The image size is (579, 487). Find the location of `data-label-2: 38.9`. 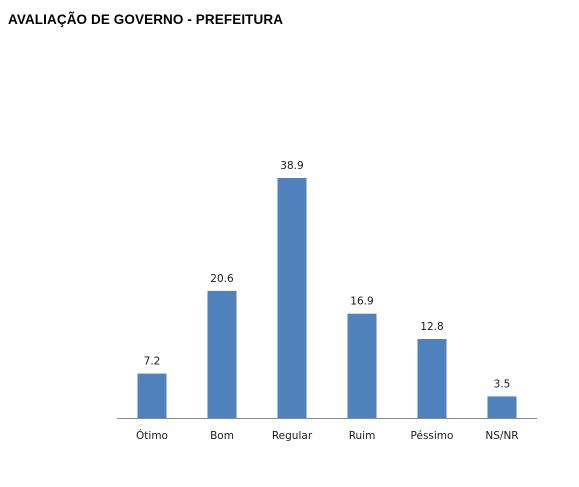

data-label-2: 38.9 is located at coordinates (291, 166).